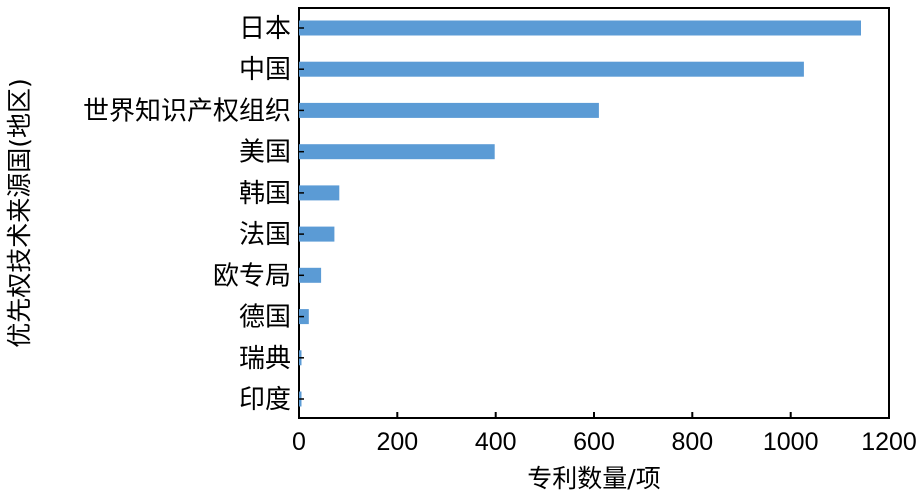  What do you see at coordinates (265, 235) in the screenshot?
I see `category-label: 法国` at bounding box center [265, 235].